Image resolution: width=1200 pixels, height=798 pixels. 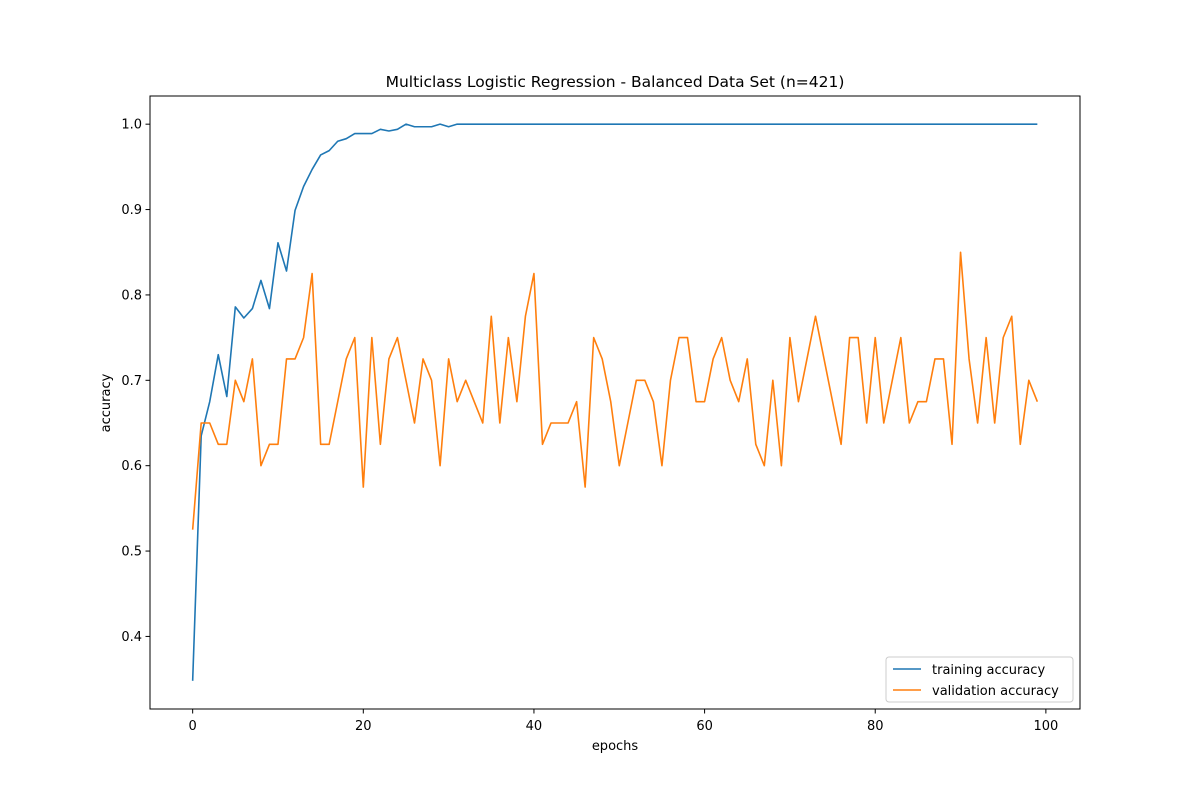 What do you see at coordinates (131, 466) in the screenshot?
I see `y-tick-label: 0.6` at bounding box center [131, 466].